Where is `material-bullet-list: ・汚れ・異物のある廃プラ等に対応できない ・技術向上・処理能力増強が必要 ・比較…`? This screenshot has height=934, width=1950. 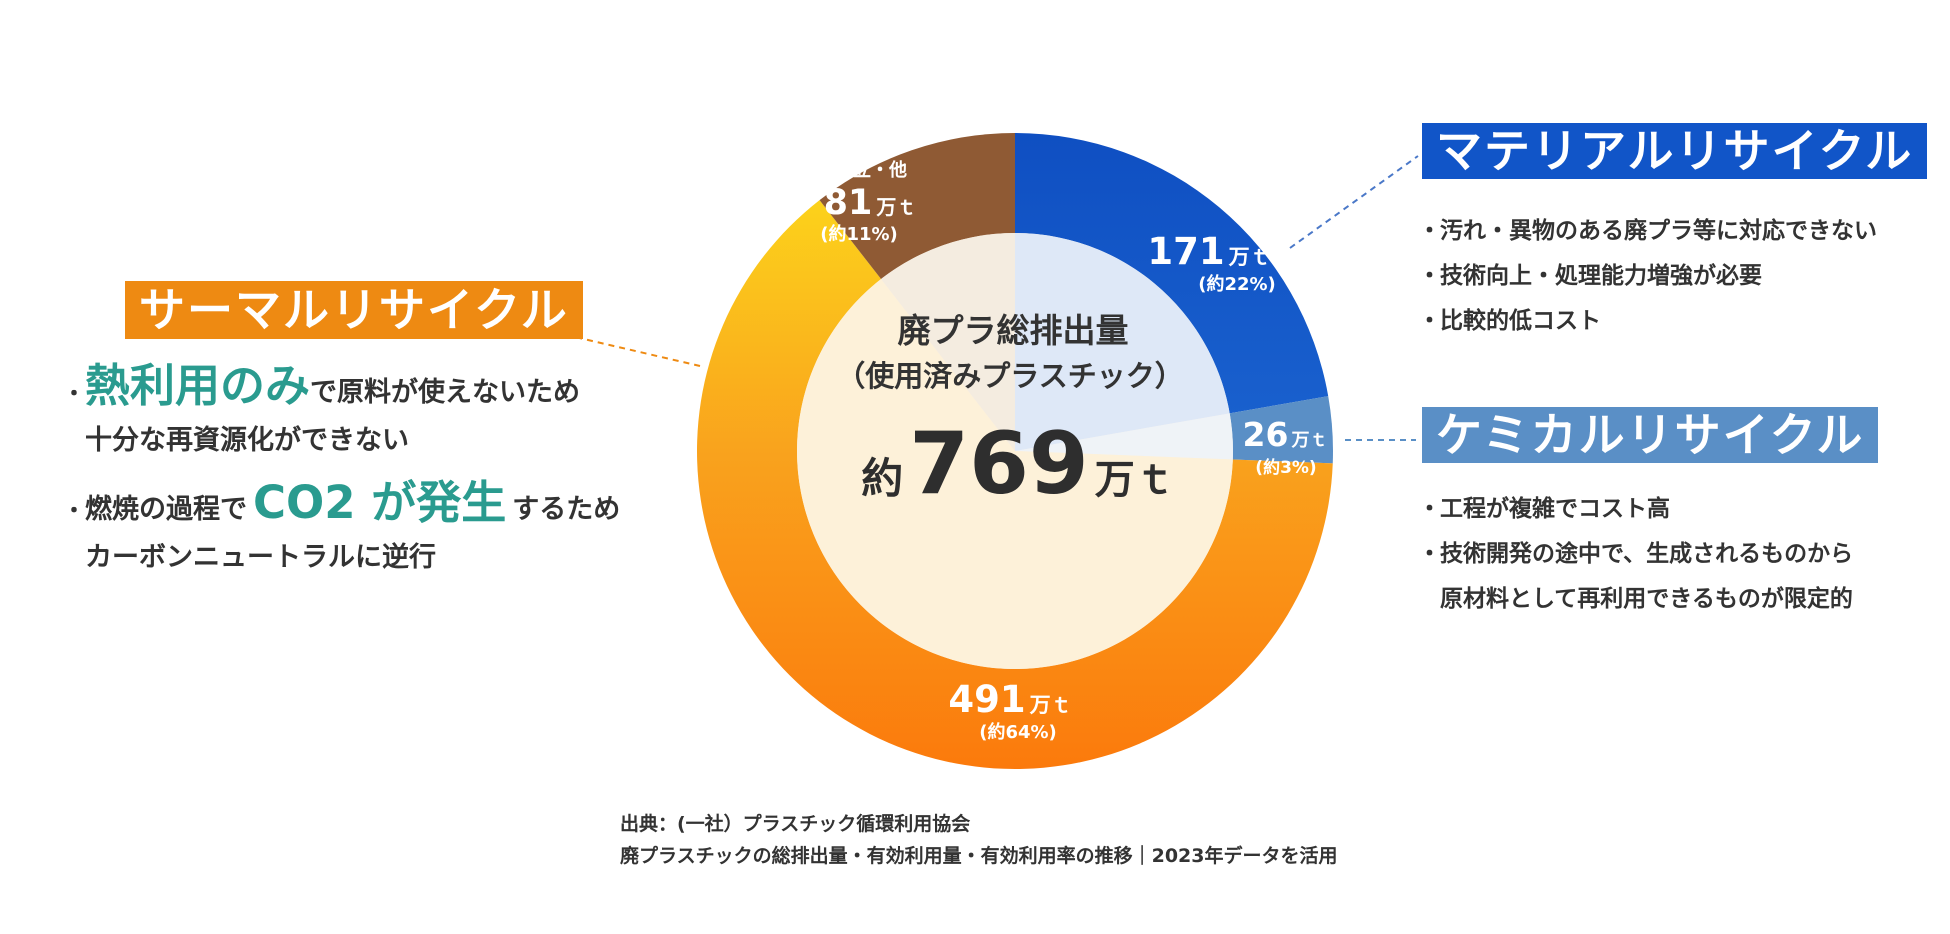
material-bullet-list: ・汚れ・異物のある廃プラ等に対応できない ・技術向上・処理能力増強が必要 ・比較… is located at coordinates (1647, 276).